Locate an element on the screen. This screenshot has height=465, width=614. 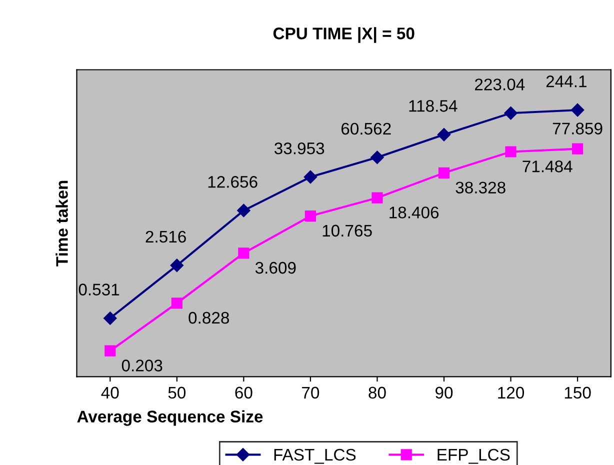
data-label: 10.765 is located at coordinates (347, 230).